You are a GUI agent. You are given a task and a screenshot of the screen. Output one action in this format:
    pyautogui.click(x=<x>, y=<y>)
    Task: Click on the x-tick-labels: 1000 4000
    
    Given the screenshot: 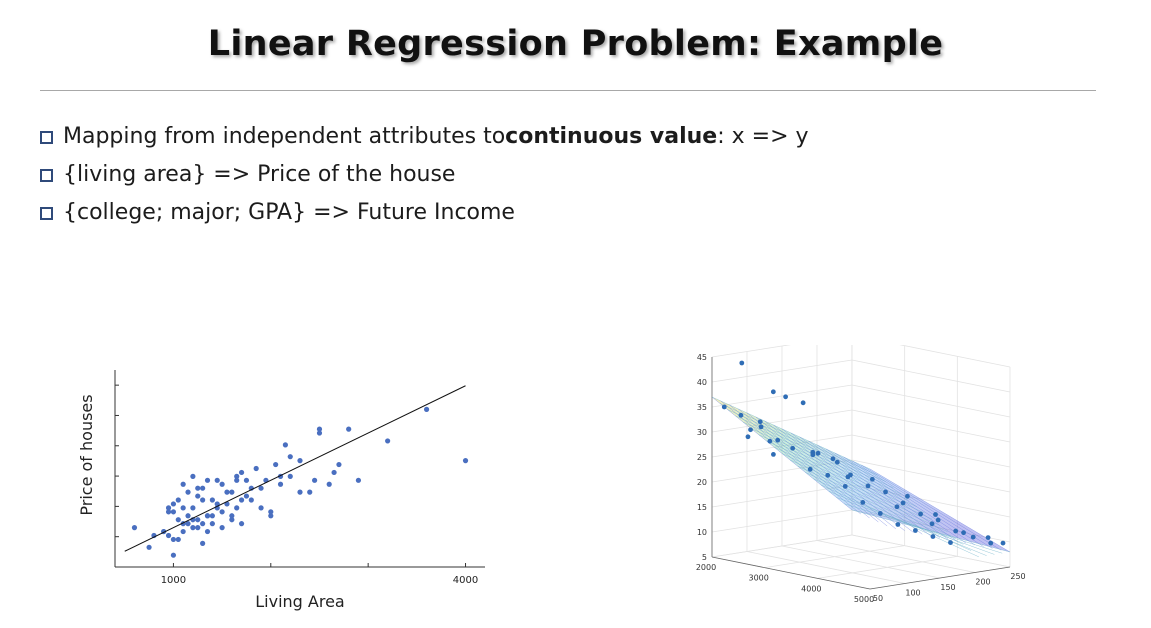 What is the action you would take?
    pyautogui.click(x=320, y=580)
    